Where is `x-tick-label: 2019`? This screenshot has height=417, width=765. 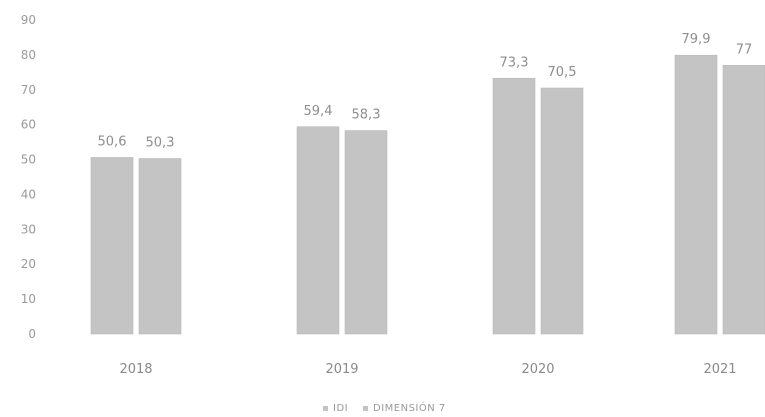 x-tick-label: 2019 is located at coordinates (341, 369).